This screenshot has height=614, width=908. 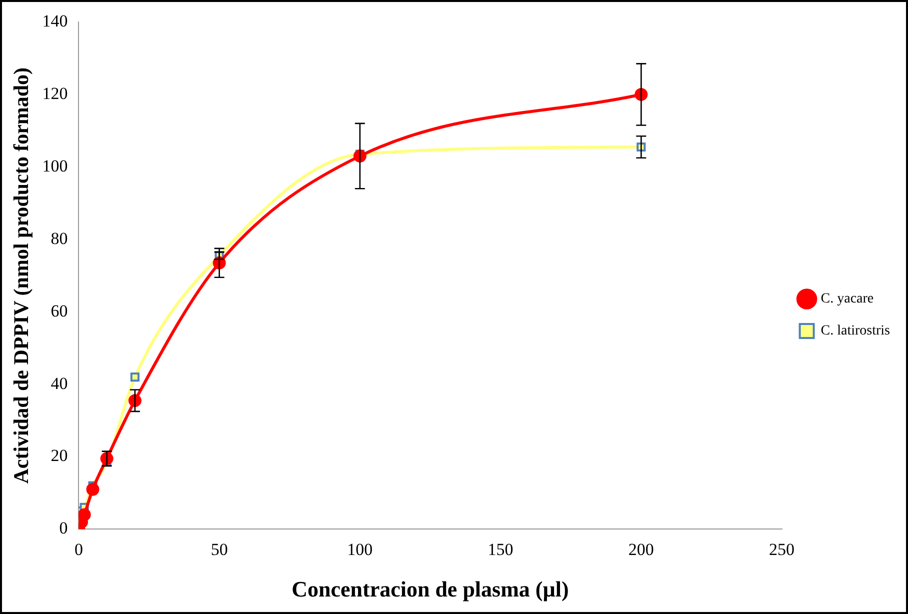 What do you see at coordinates (59, 456) in the screenshot?
I see `y-tick-label: 20` at bounding box center [59, 456].